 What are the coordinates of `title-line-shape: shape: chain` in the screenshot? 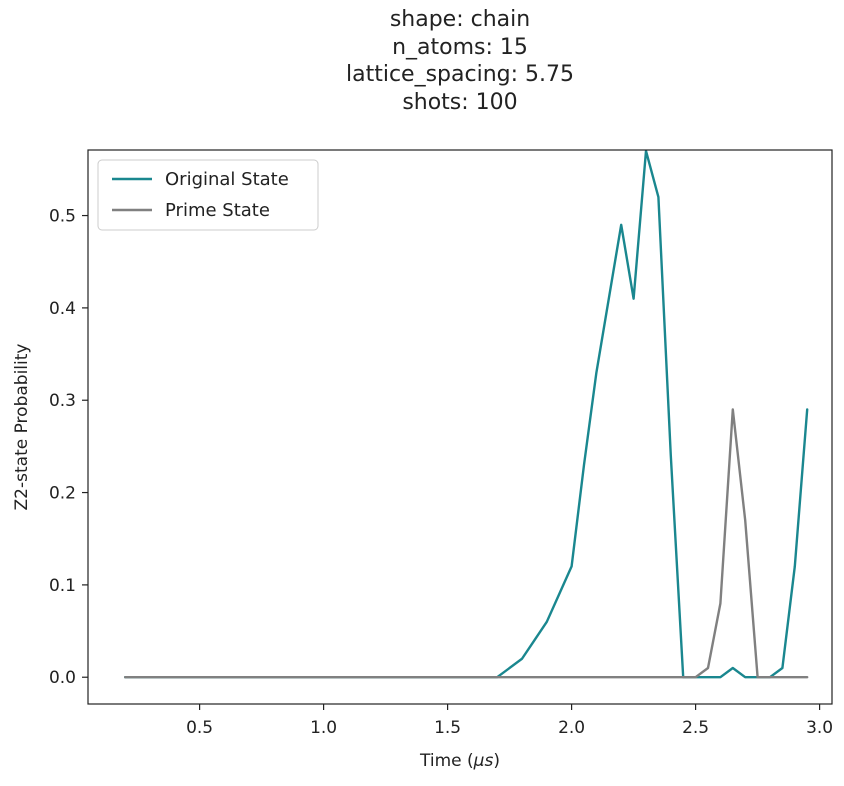 It's located at (460, 19).